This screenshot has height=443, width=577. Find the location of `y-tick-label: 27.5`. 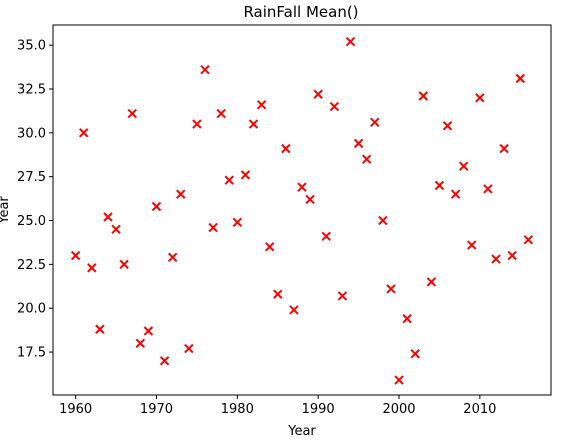

y-tick-label: 27.5 is located at coordinates (31, 177).